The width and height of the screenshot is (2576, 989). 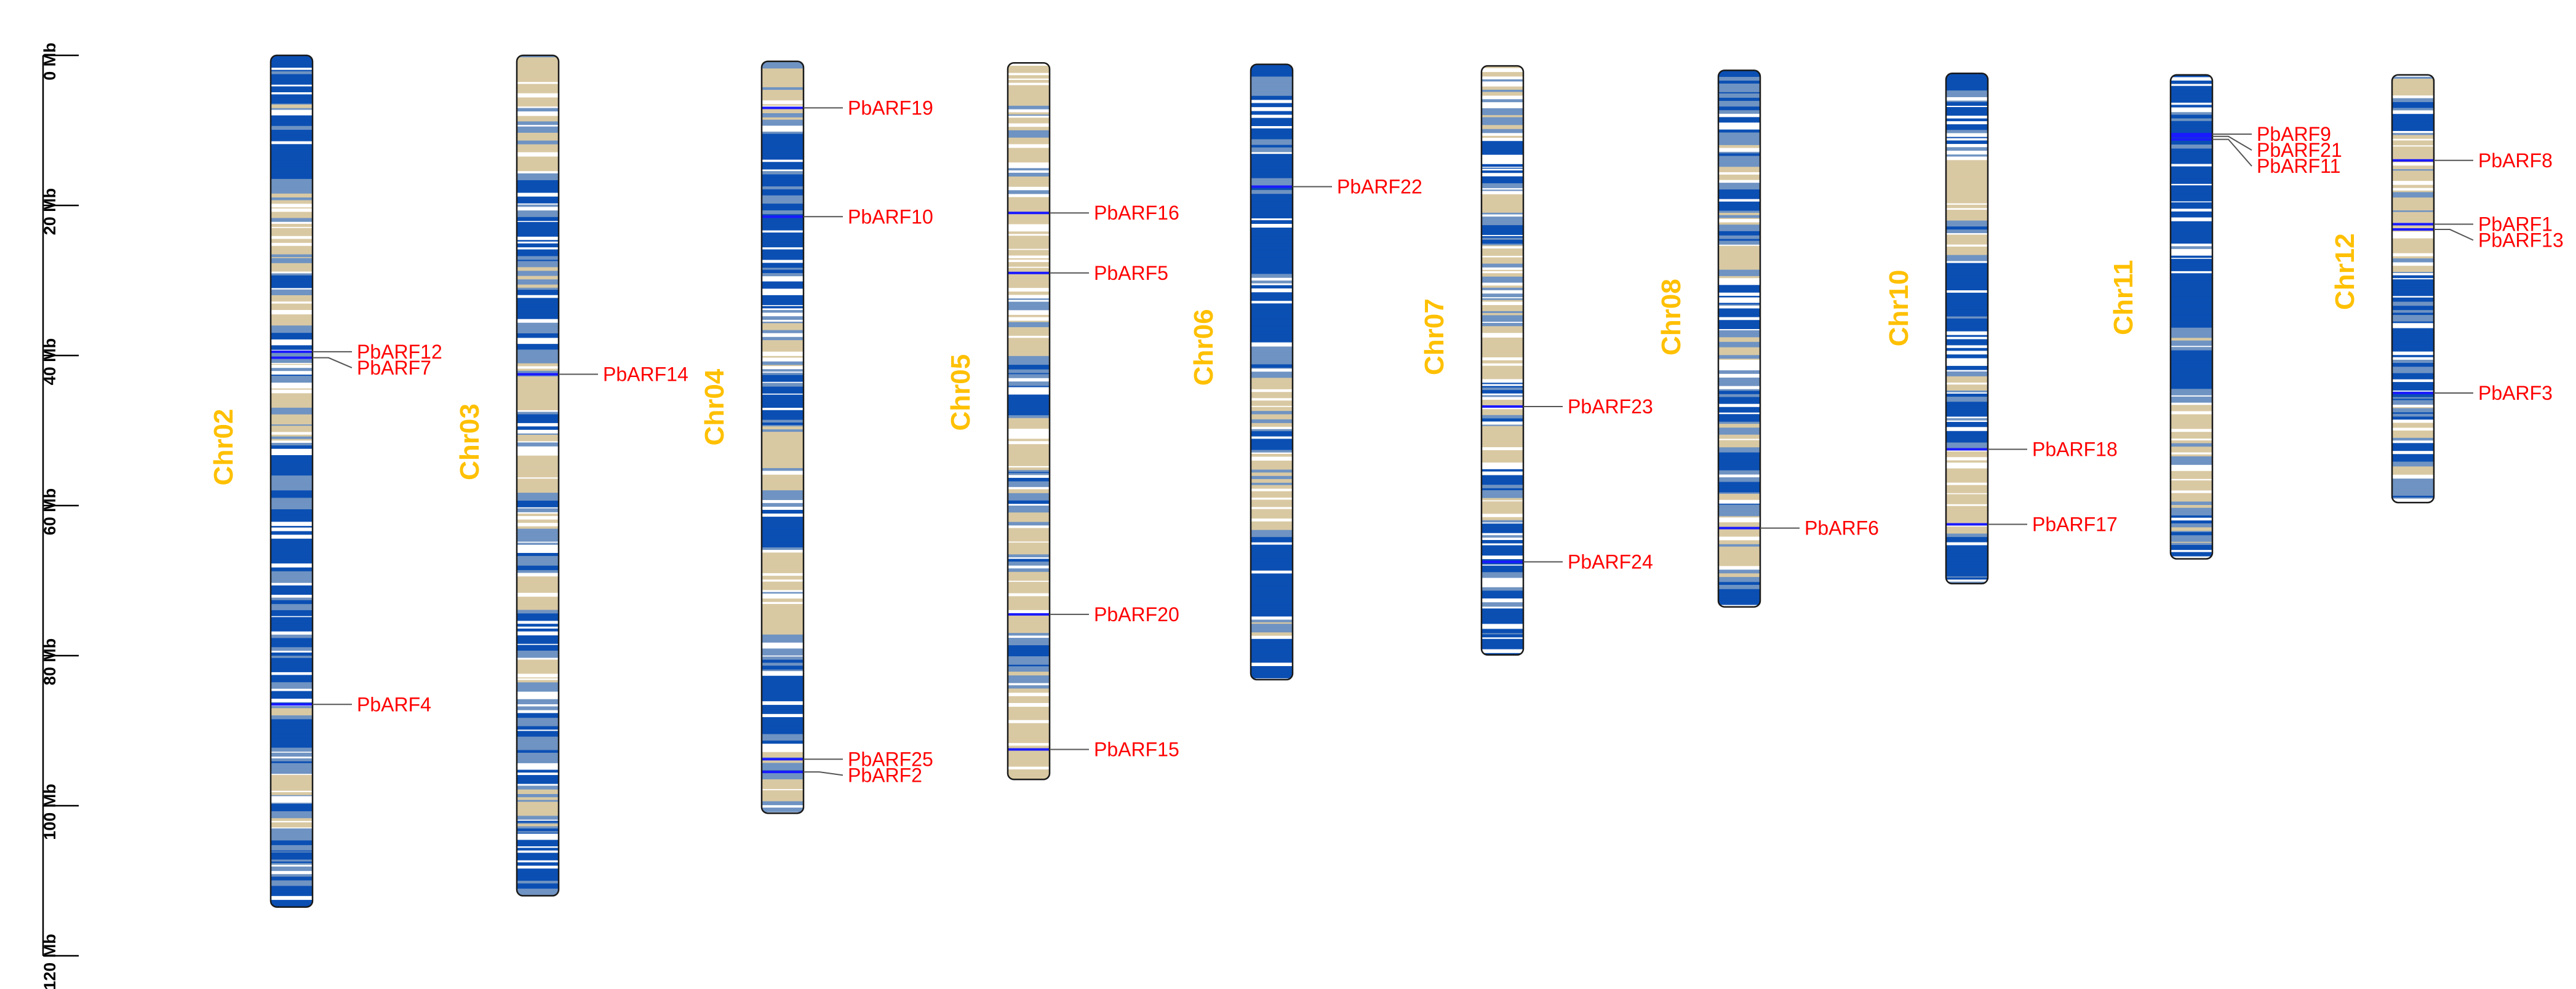 I want to click on gene-label: PbARF1, so click(x=2516, y=225).